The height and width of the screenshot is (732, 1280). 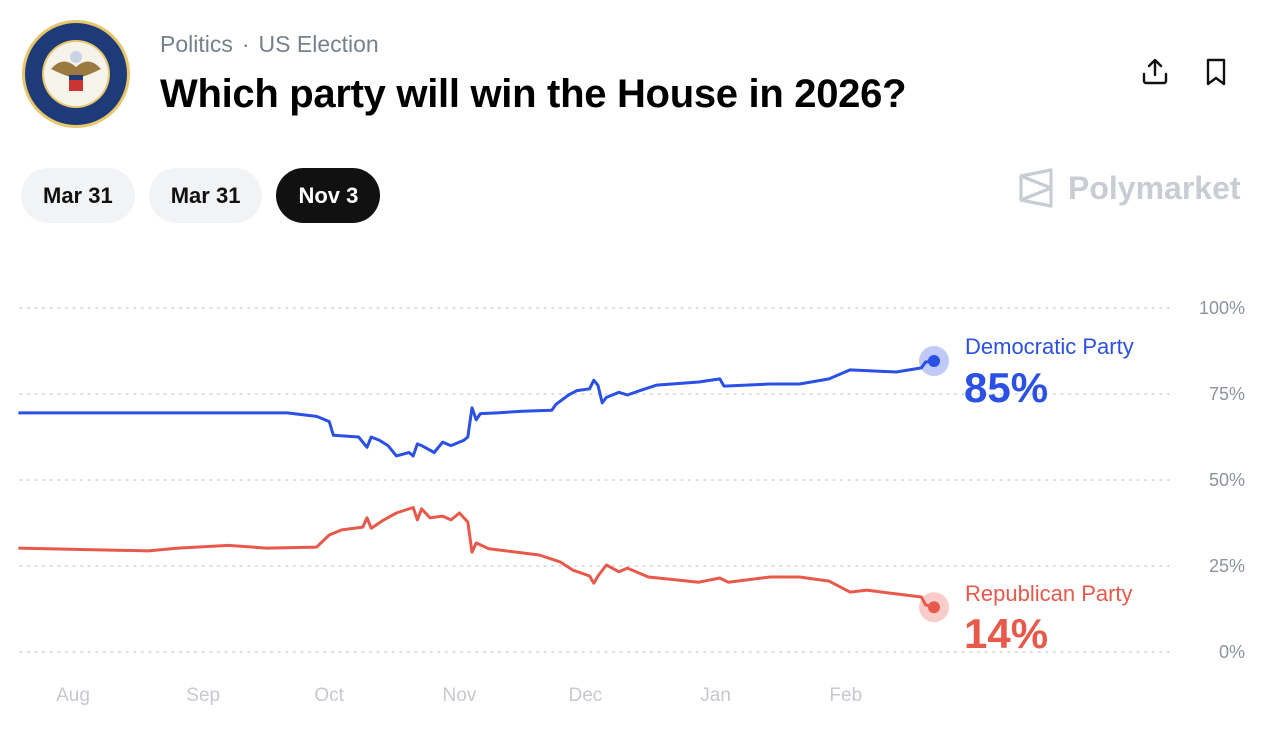 I want to click on x-tick-label: Sep, so click(x=203, y=695).